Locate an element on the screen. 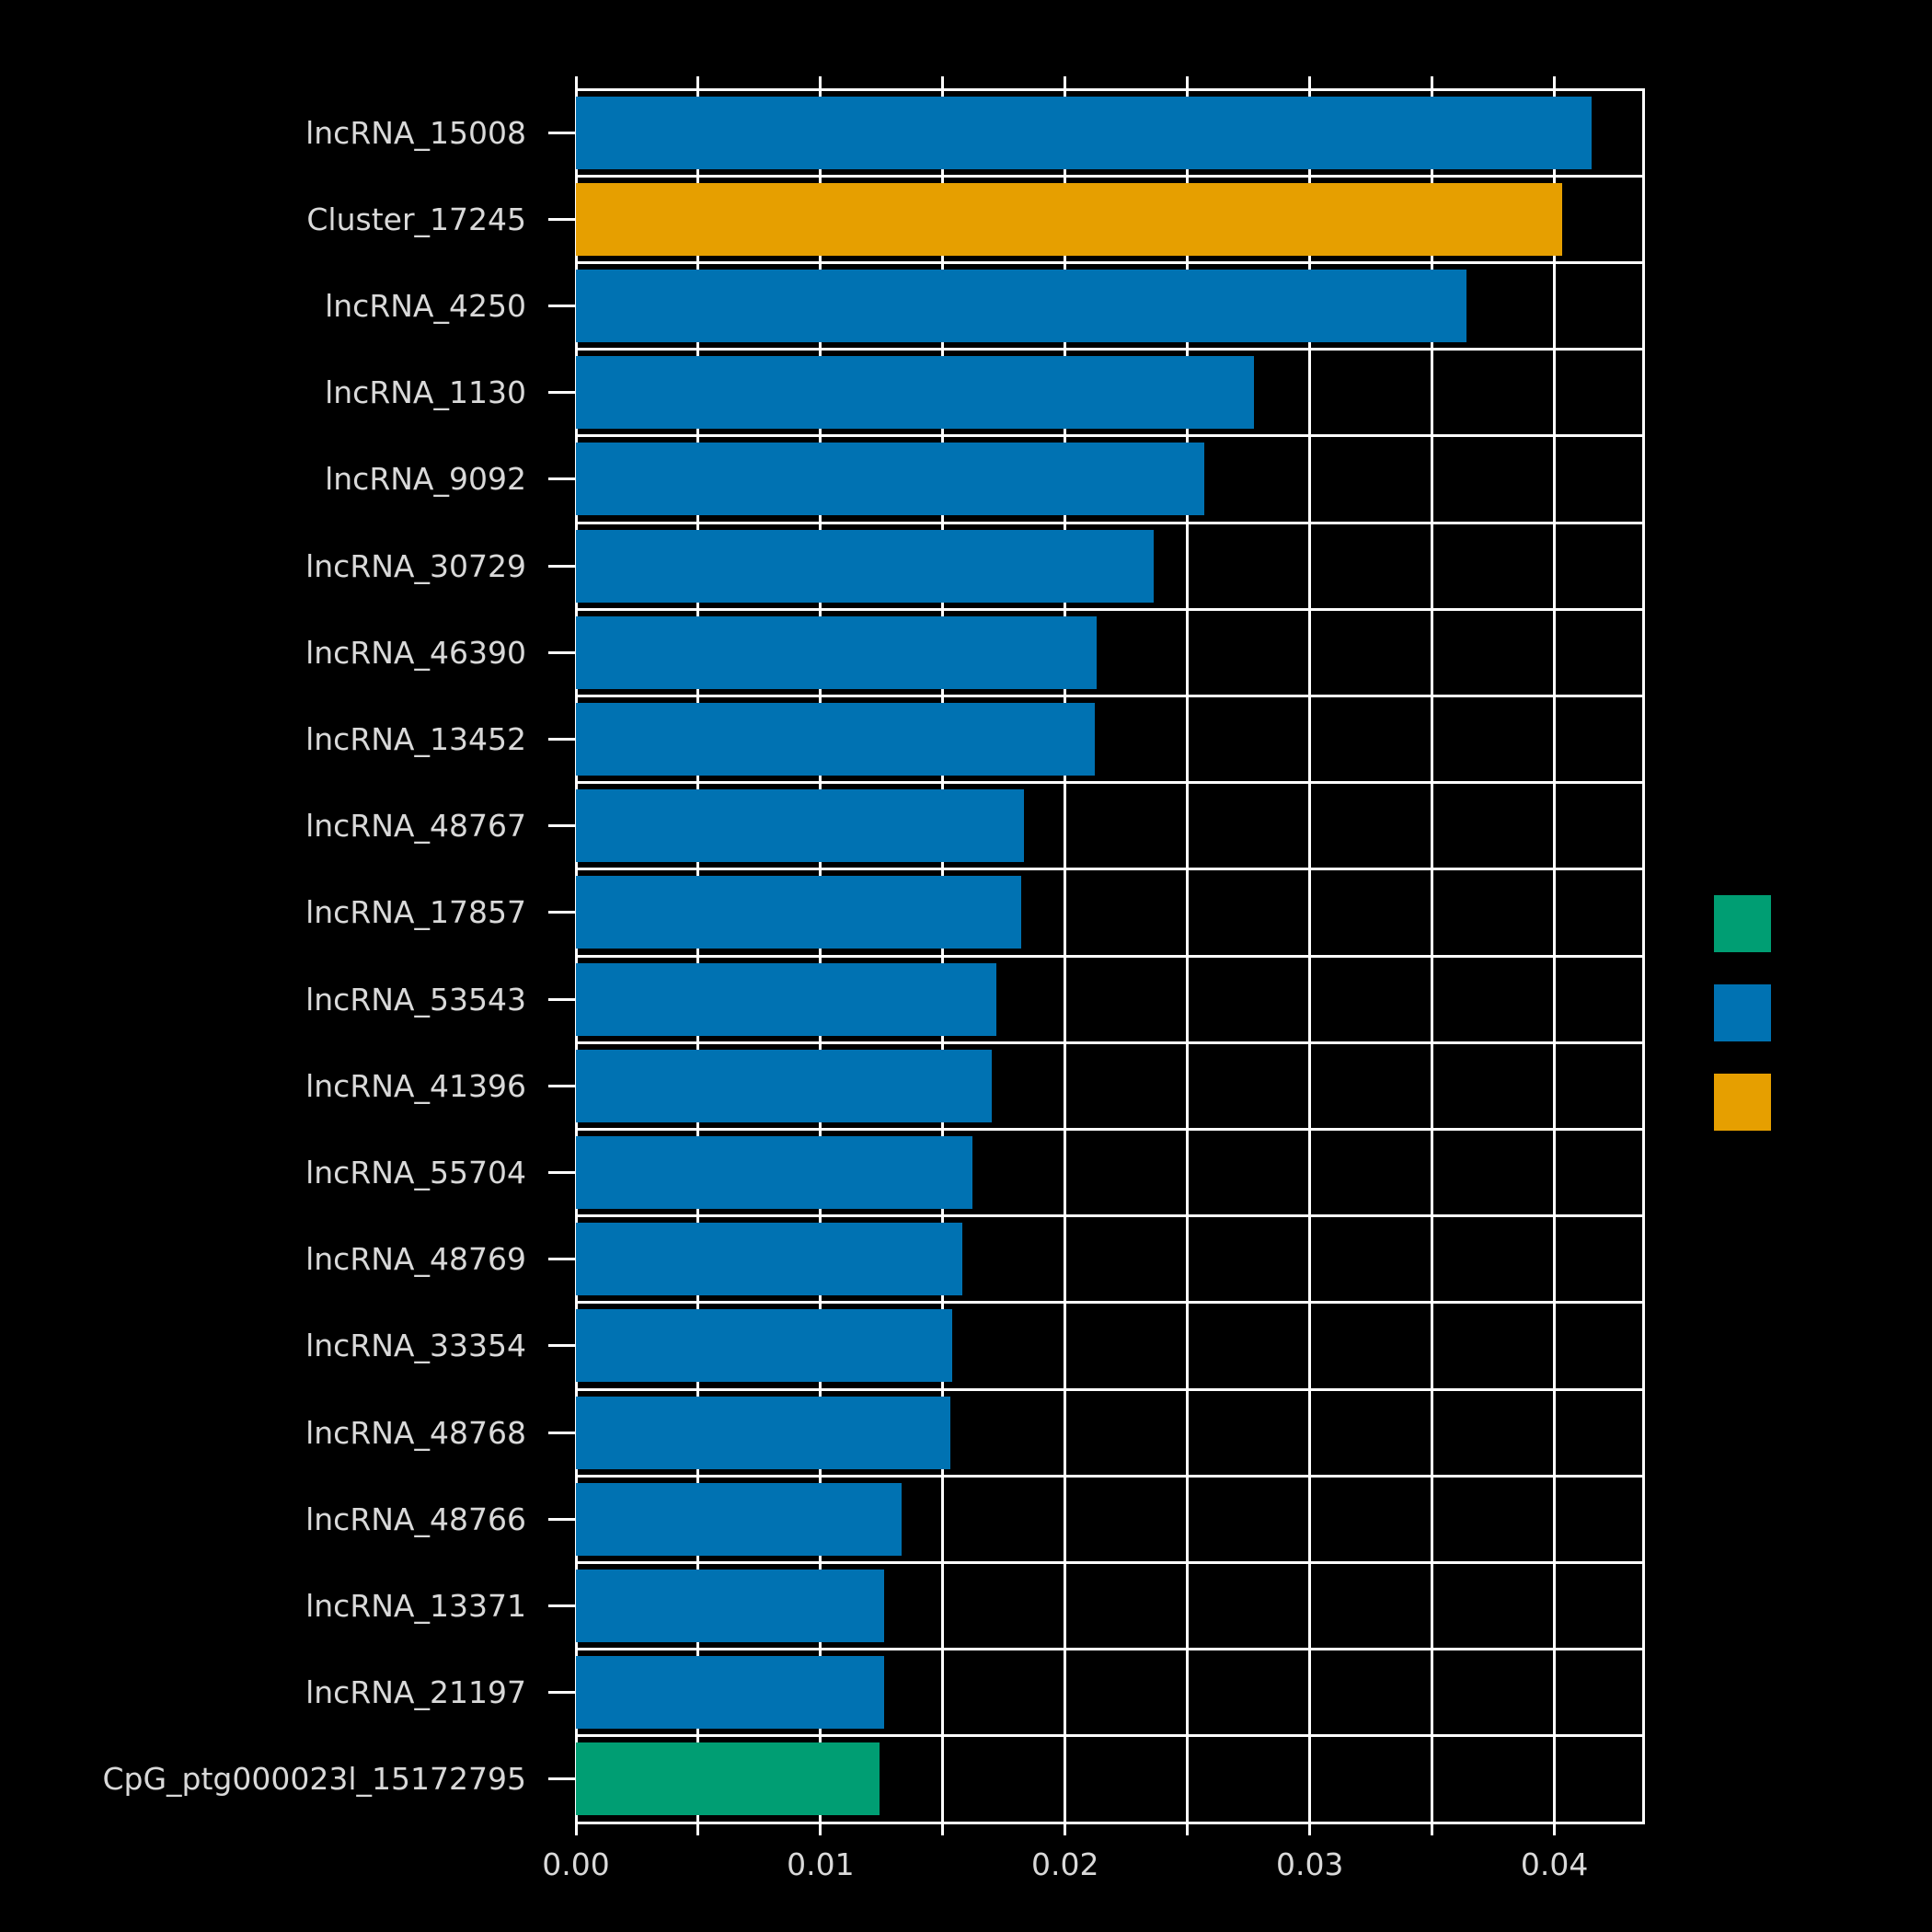  x-axis-tick-label: 0.02 is located at coordinates (1065, 1864).